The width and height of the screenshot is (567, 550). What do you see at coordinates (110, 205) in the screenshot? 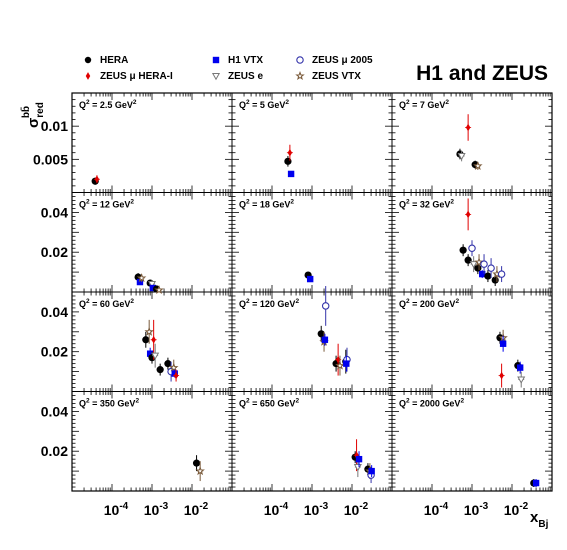
I see `q2-value: = 12 GeV` at bounding box center [110, 205].